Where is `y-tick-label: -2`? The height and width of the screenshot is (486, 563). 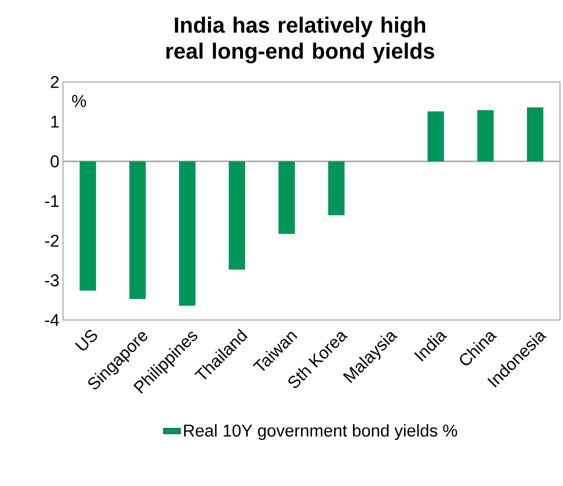 y-tick-label: -2 is located at coordinates (52, 240).